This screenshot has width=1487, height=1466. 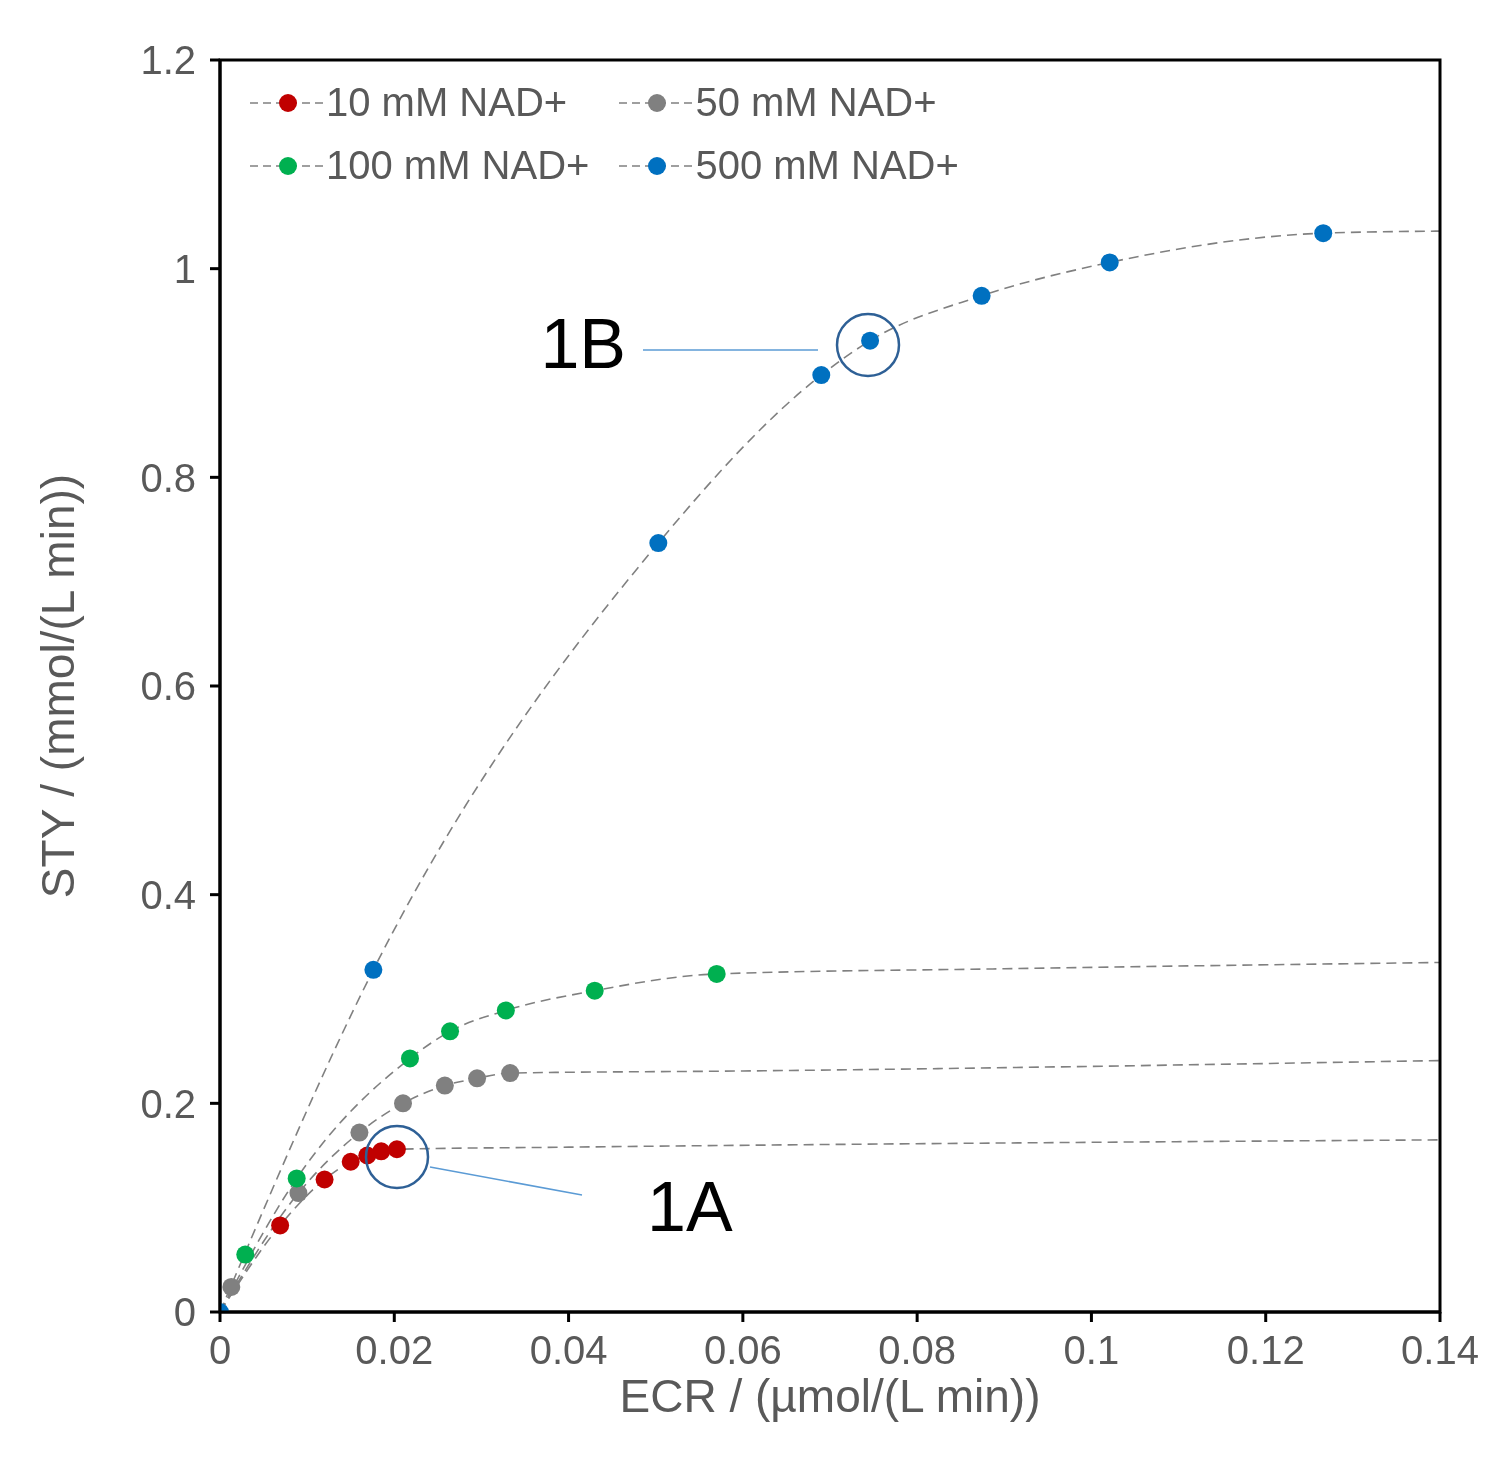 I want to click on annotation: 1B, so click(x=583, y=344).